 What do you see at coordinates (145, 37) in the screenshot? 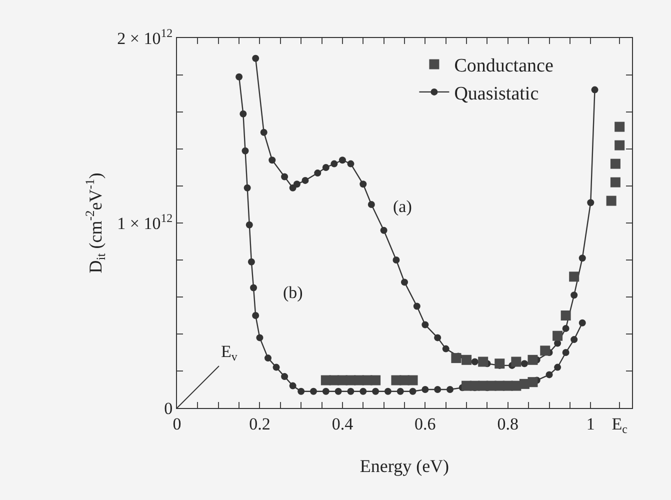
I see `y-tick-label: 2 × 10$^{12}$` at bounding box center [145, 37].